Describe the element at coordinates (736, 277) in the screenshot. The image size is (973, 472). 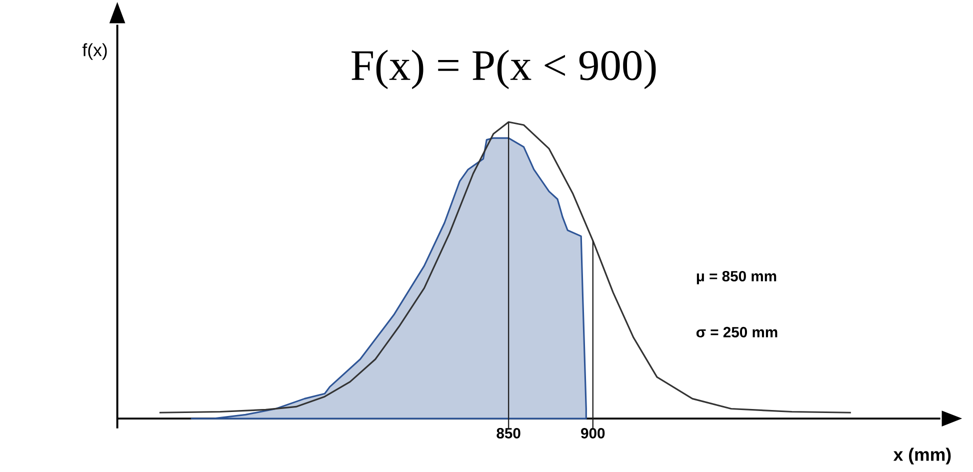
I see `annotation: μ = 850 mm` at that location.